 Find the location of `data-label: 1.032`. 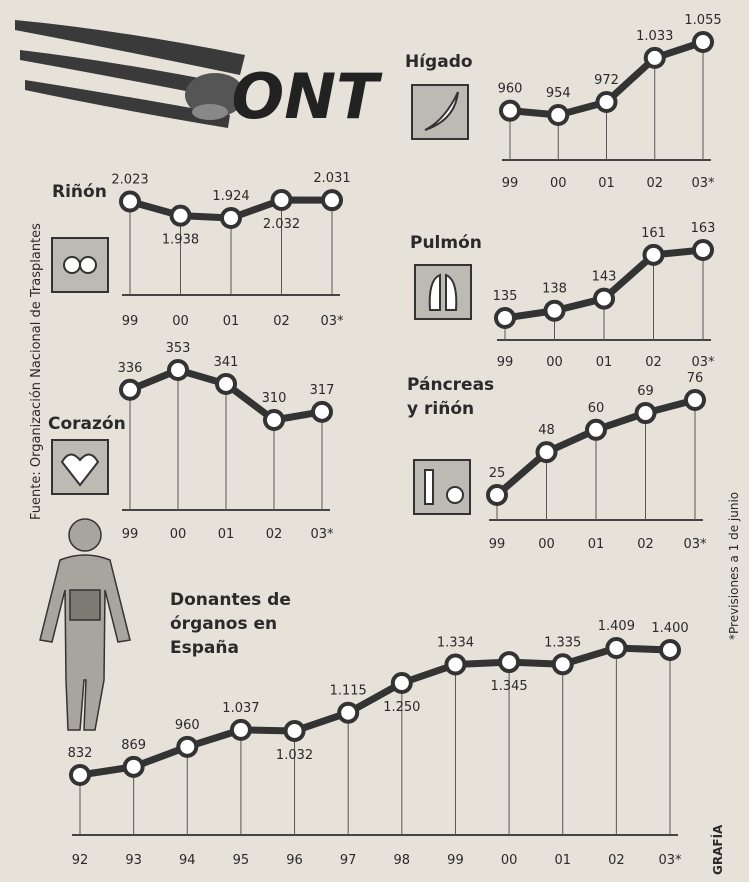

data-label: 1.032 is located at coordinates (294, 755).